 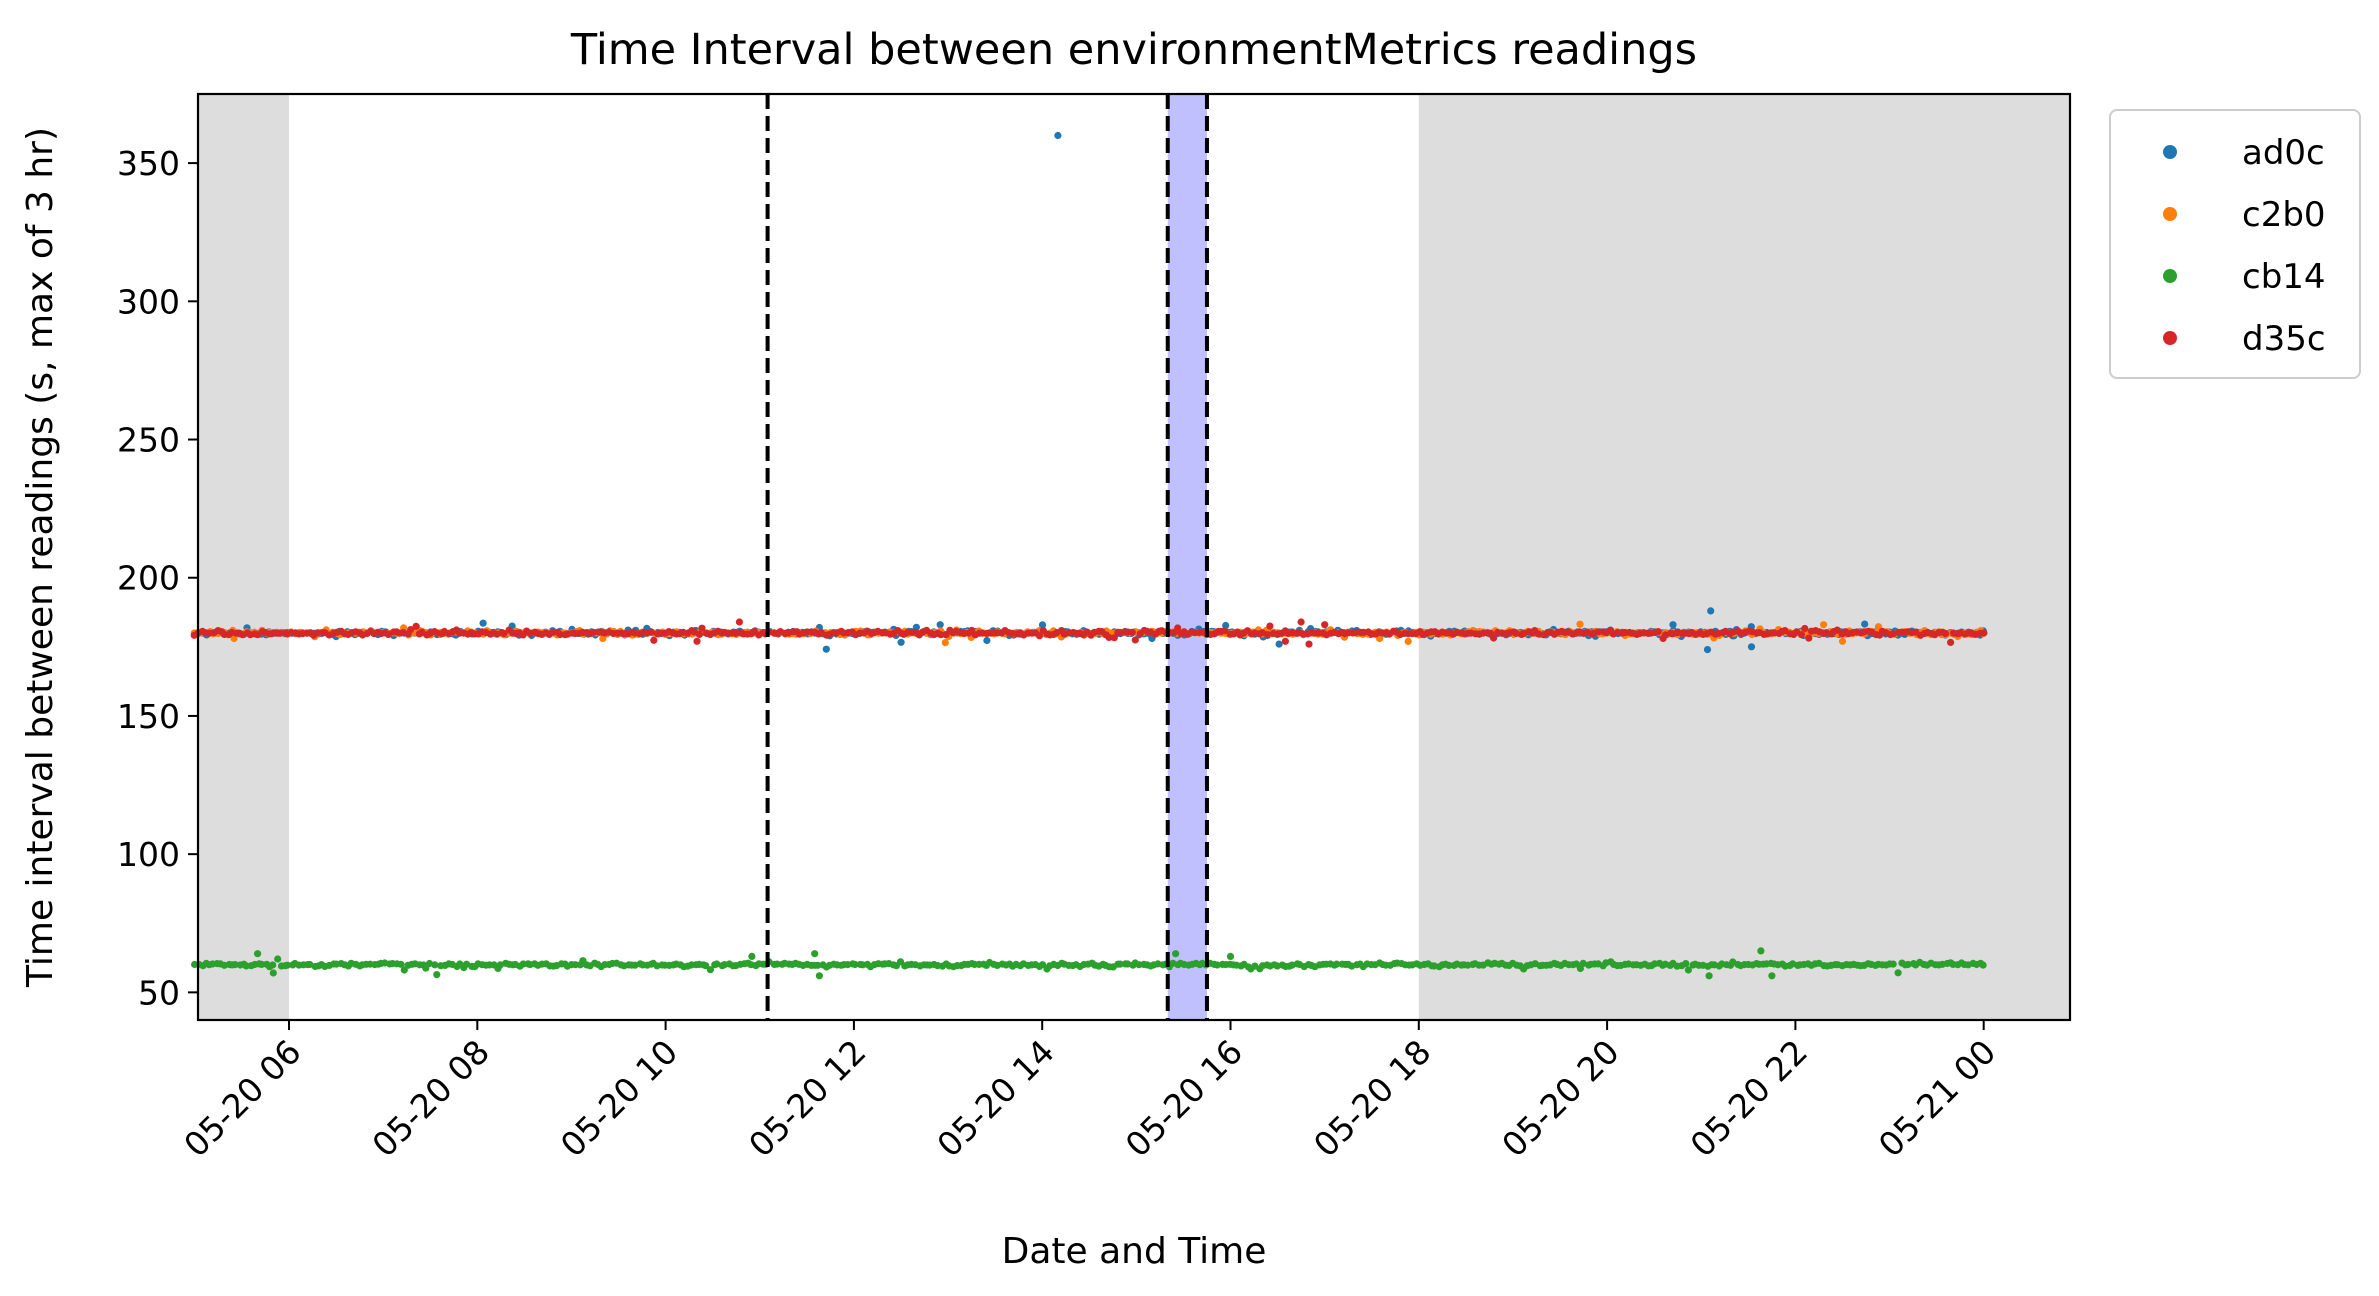 What do you see at coordinates (1560, 1098) in the screenshot?
I see `x-tick-label: 05-20 20` at bounding box center [1560, 1098].